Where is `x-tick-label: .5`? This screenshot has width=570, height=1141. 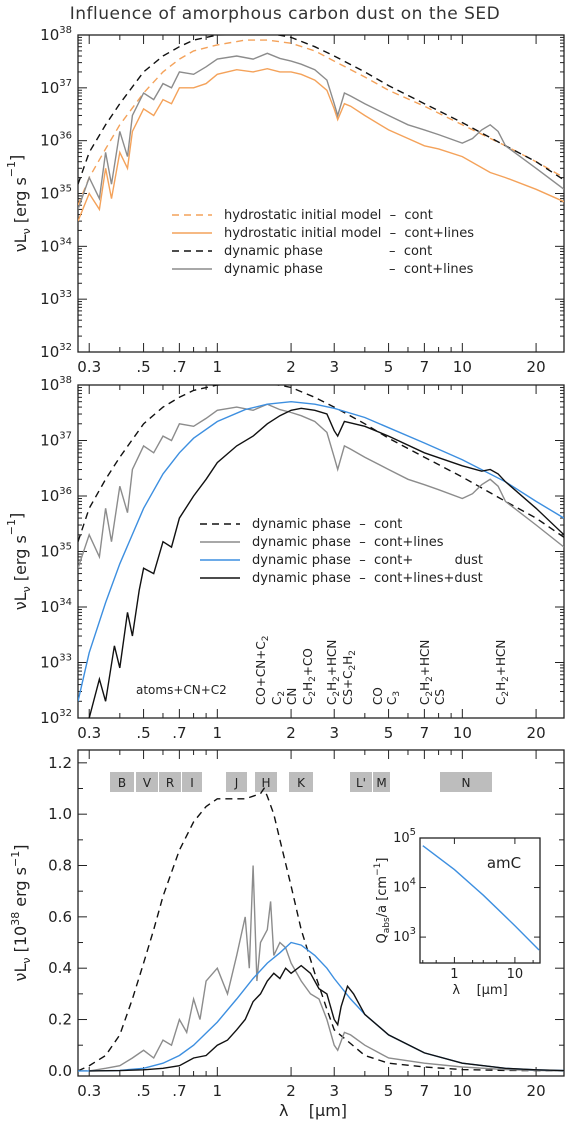
x-tick-label: .5 is located at coordinates (143, 367).